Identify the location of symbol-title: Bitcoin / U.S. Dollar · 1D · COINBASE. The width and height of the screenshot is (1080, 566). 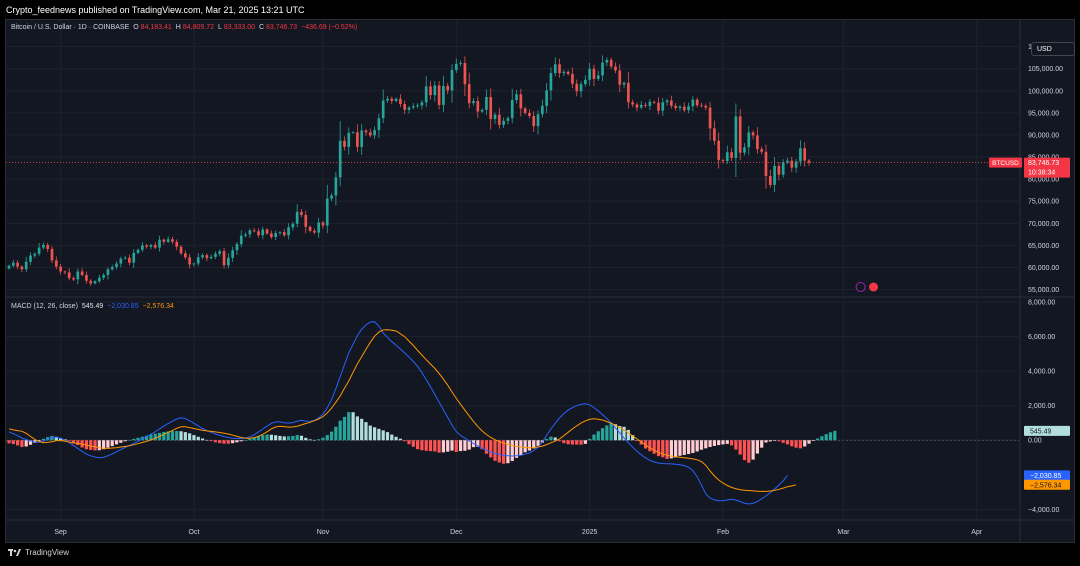
(70, 27).